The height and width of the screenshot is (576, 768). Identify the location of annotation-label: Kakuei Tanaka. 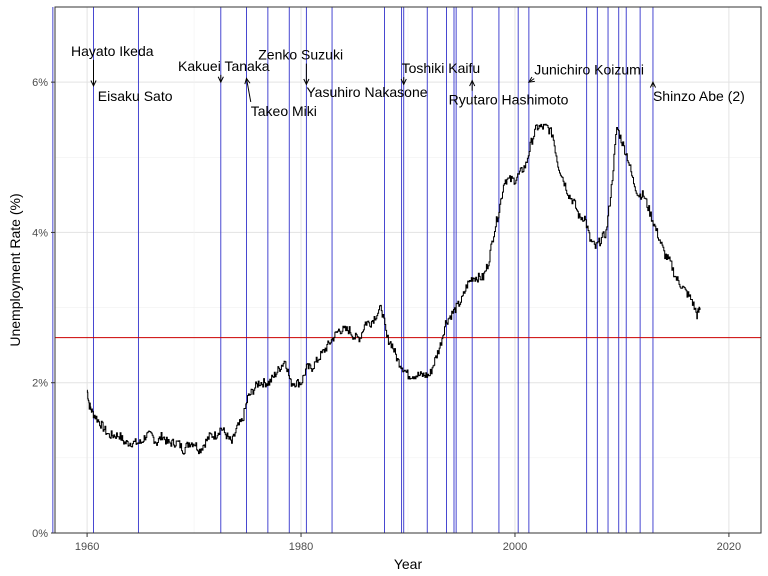
(224, 66).